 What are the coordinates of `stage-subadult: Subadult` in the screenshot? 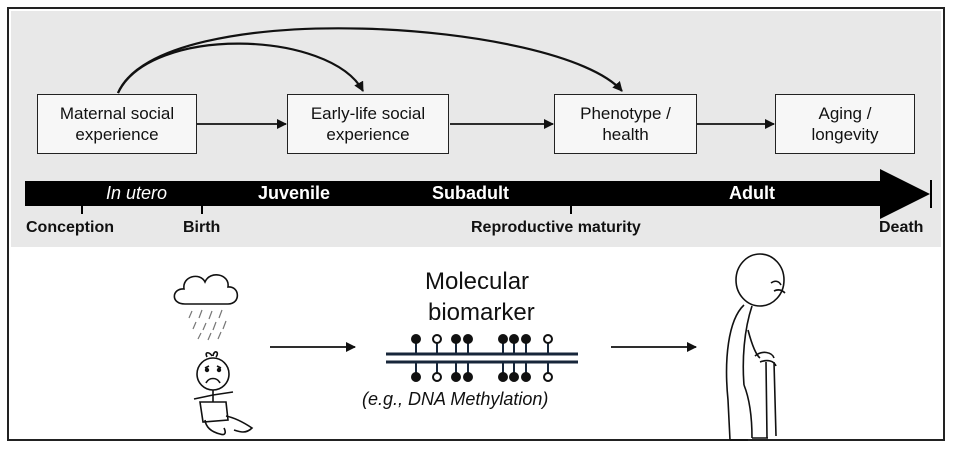 It's located at (470, 193).